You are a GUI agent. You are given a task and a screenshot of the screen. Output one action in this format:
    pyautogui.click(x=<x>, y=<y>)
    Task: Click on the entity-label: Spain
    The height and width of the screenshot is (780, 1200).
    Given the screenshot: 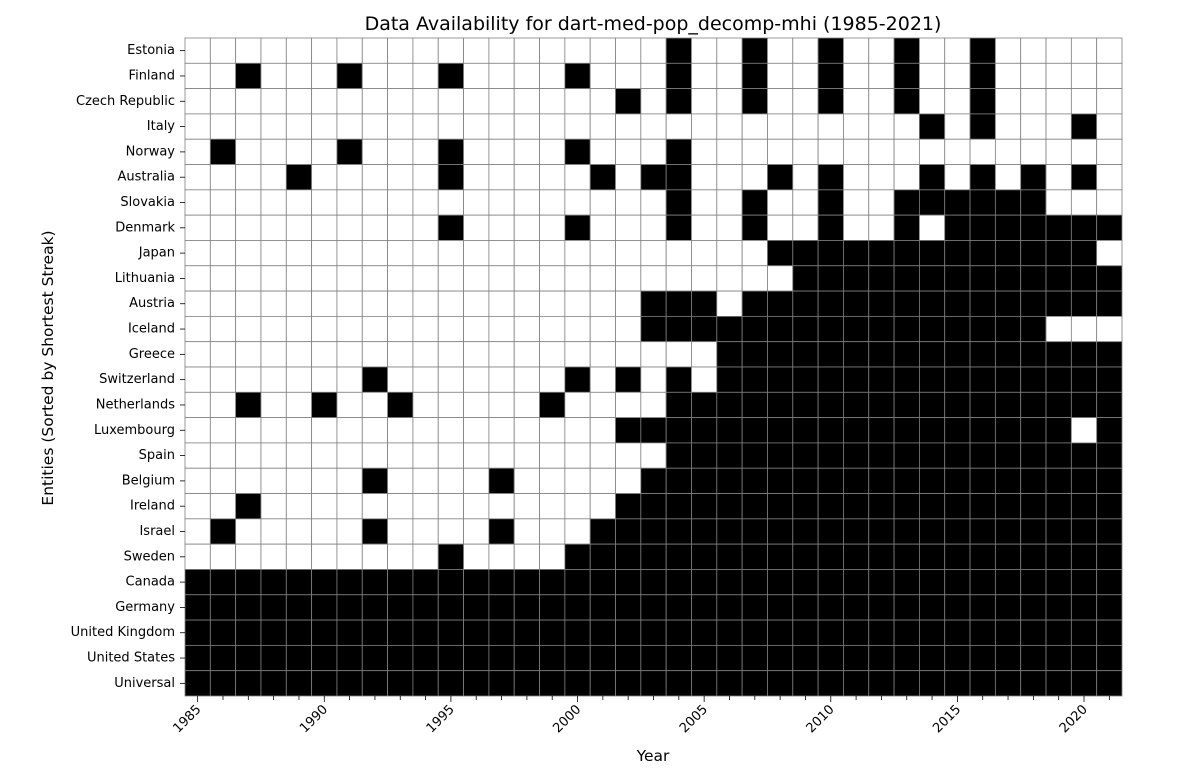 What is the action you would take?
    pyautogui.click(x=157, y=455)
    